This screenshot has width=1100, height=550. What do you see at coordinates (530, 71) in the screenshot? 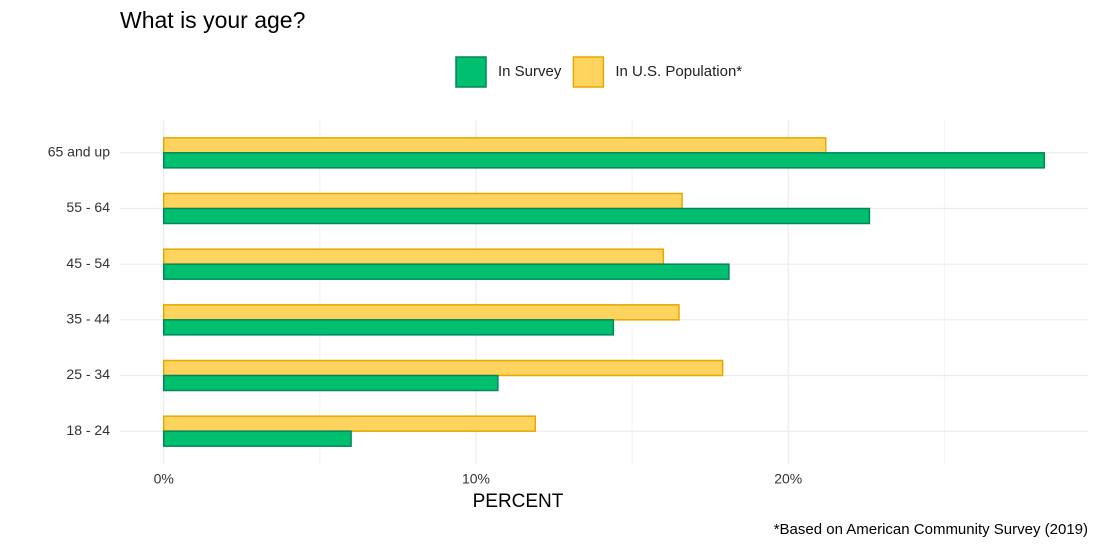
I see `legend-label: In Survey` at bounding box center [530, 71].